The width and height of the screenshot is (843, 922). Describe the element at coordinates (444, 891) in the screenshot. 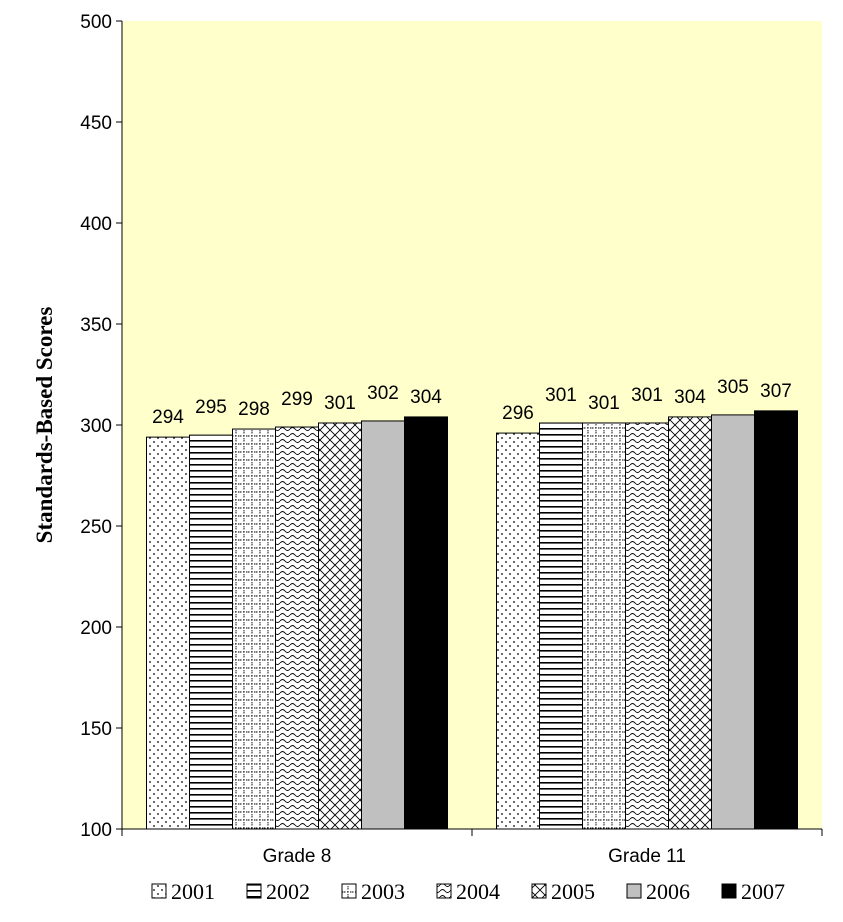

I see `legend-swatch-2004` at that location.